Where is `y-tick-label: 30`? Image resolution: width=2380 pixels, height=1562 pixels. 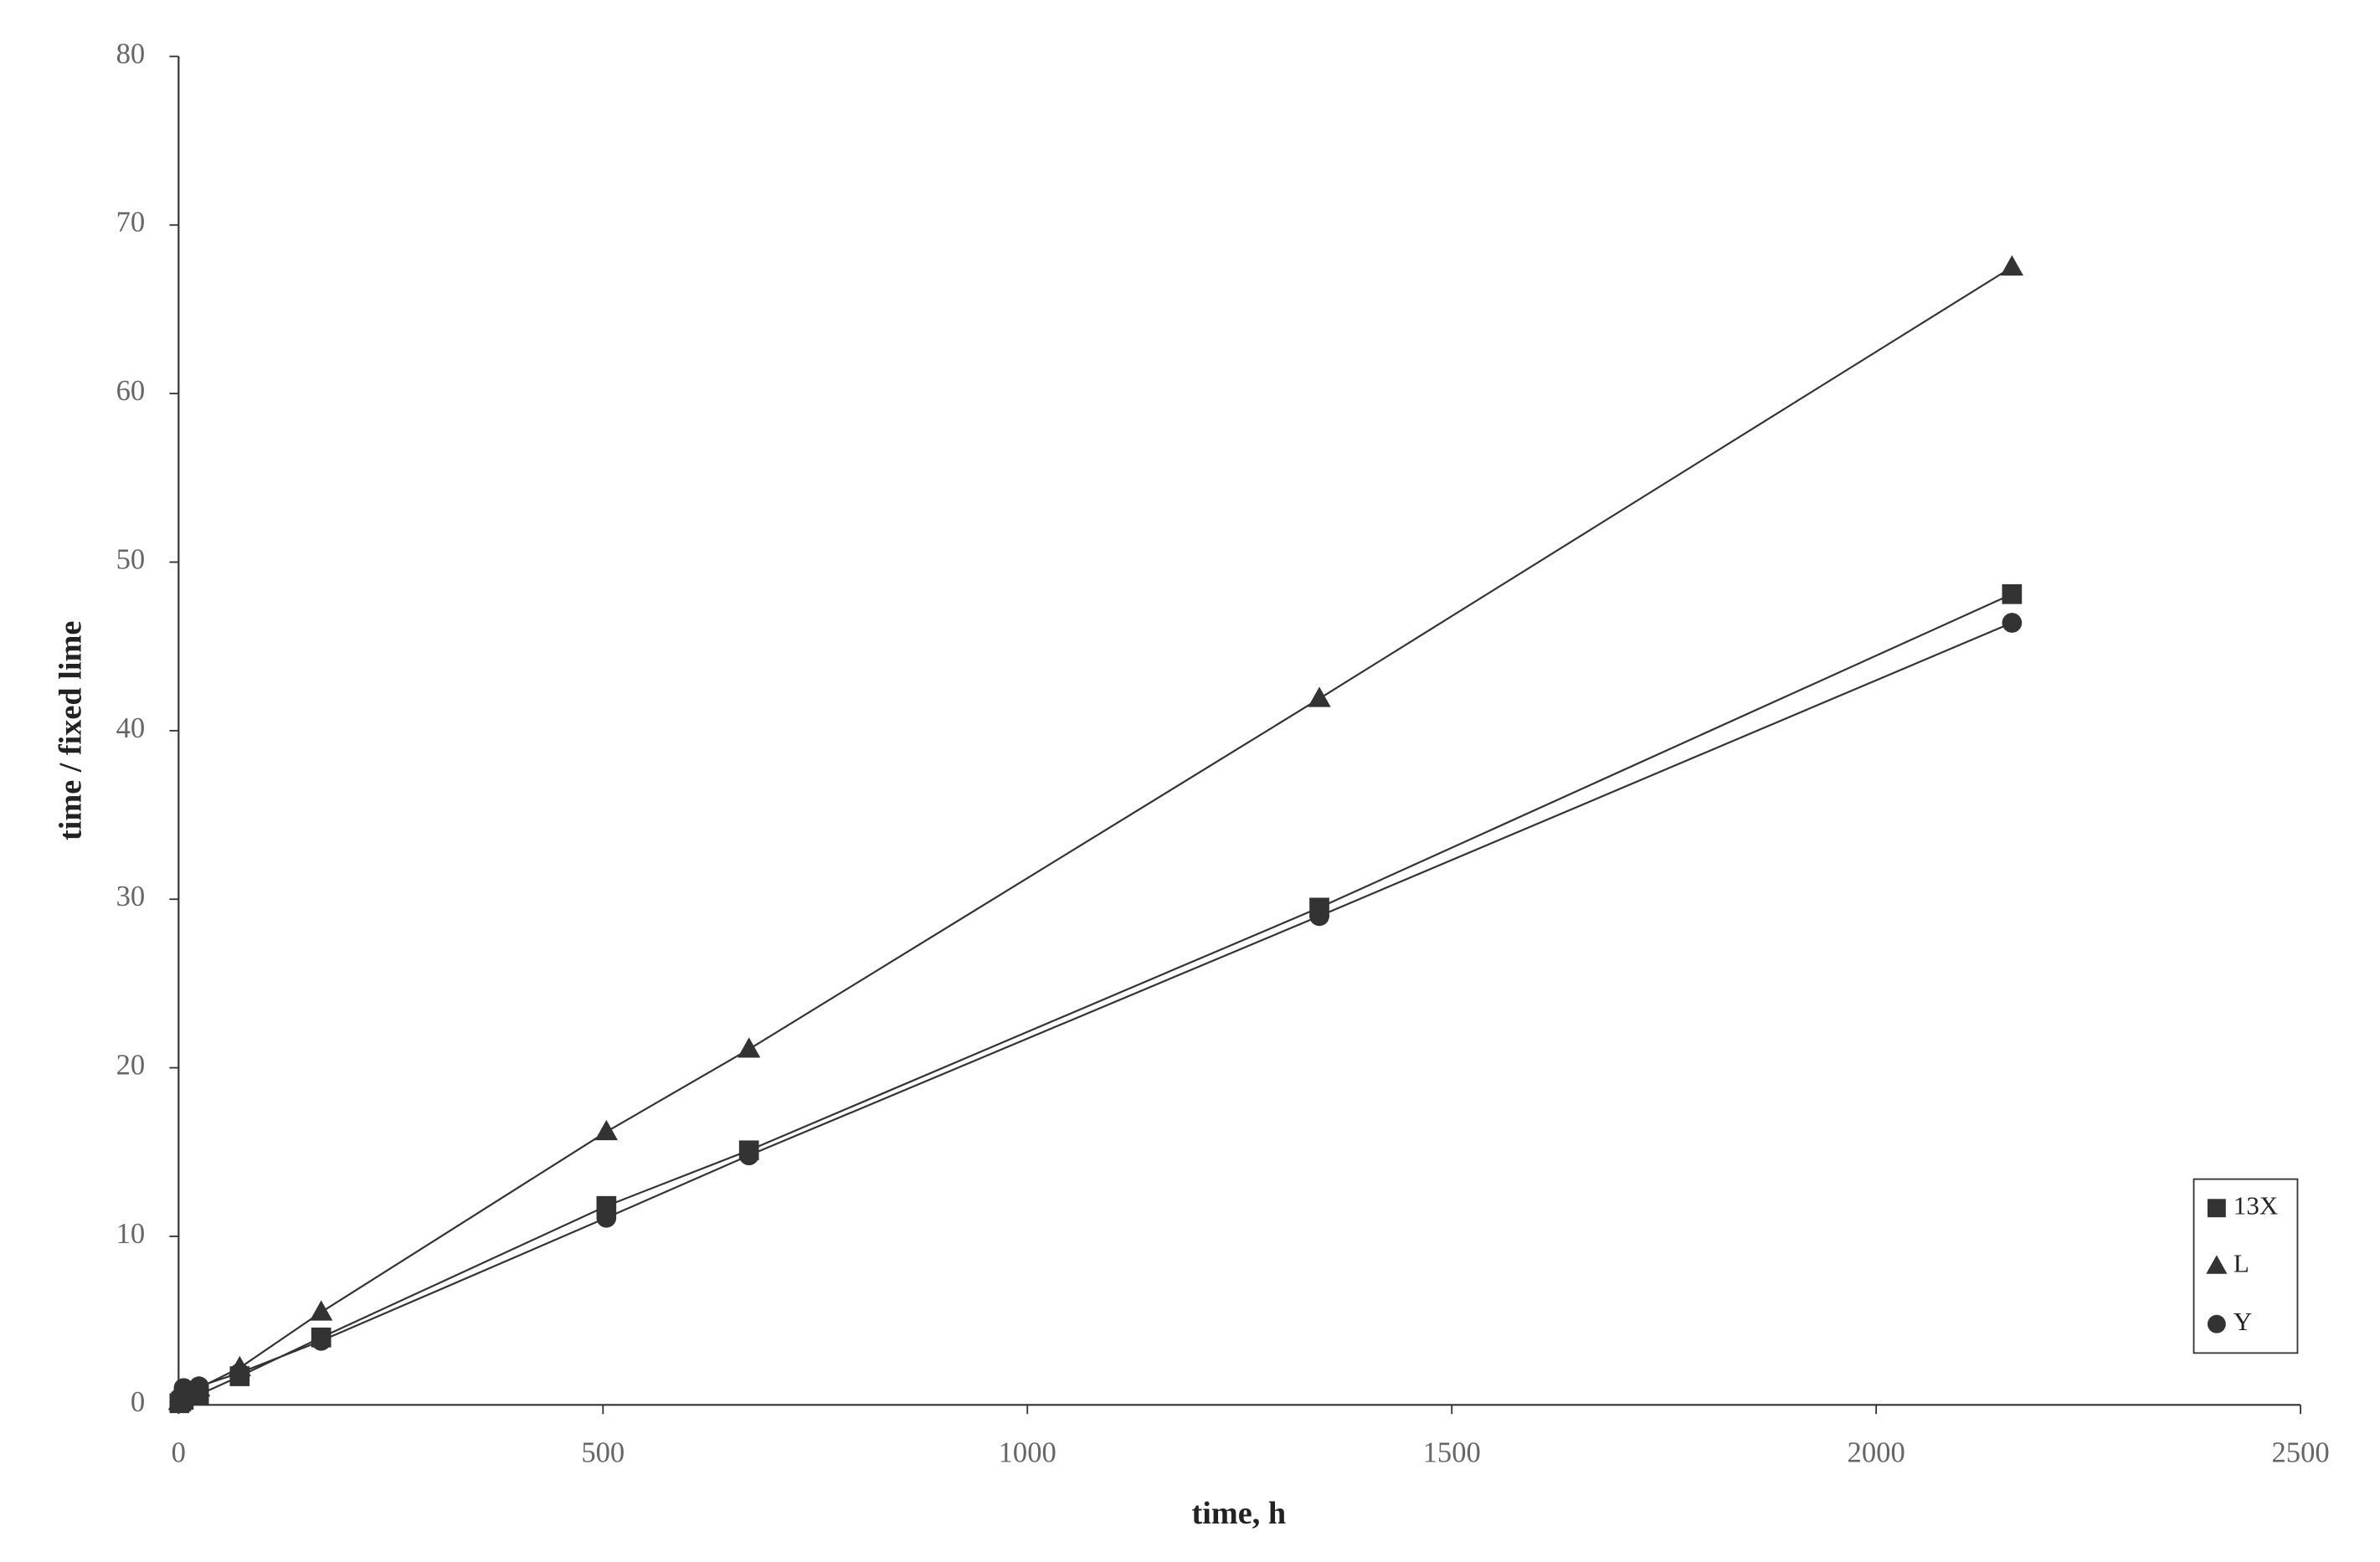 y-tick-label: 30 is located at coordinates (131, 896).